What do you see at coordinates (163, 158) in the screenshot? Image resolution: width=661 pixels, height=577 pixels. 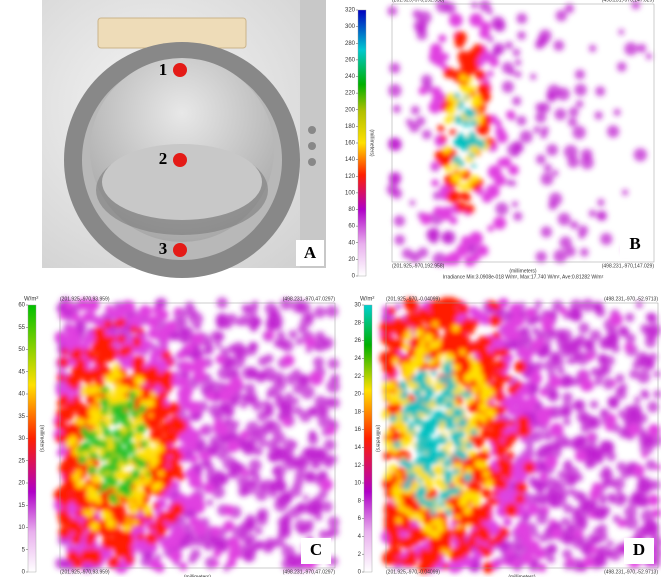 I see `point-label: 2` at bounding box center [163, 158].